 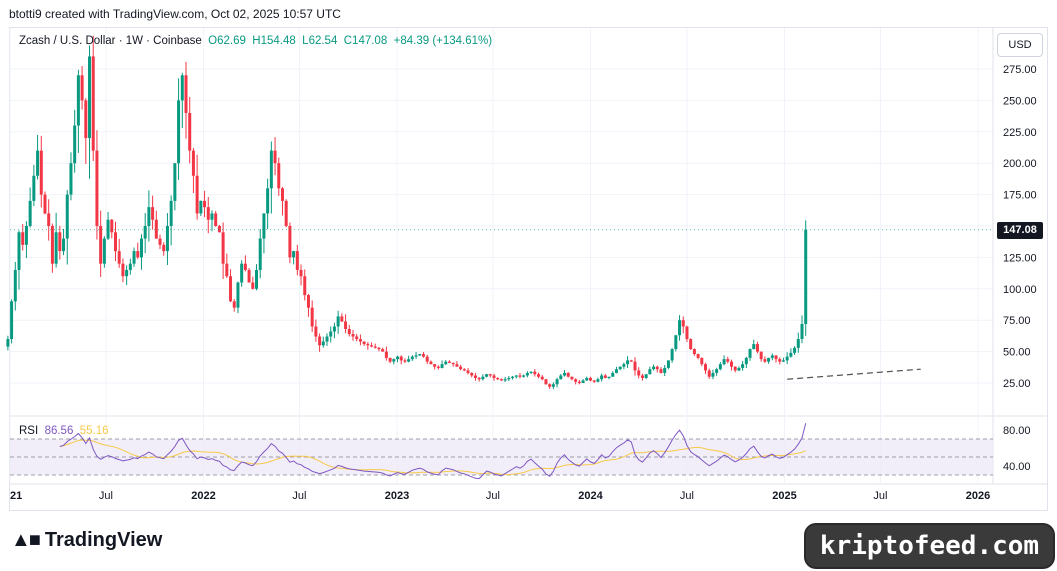 I want to click on symbol-label: Zcash / U.S. Dollar · 1W · Coinbase, so click(x=110, y=41).